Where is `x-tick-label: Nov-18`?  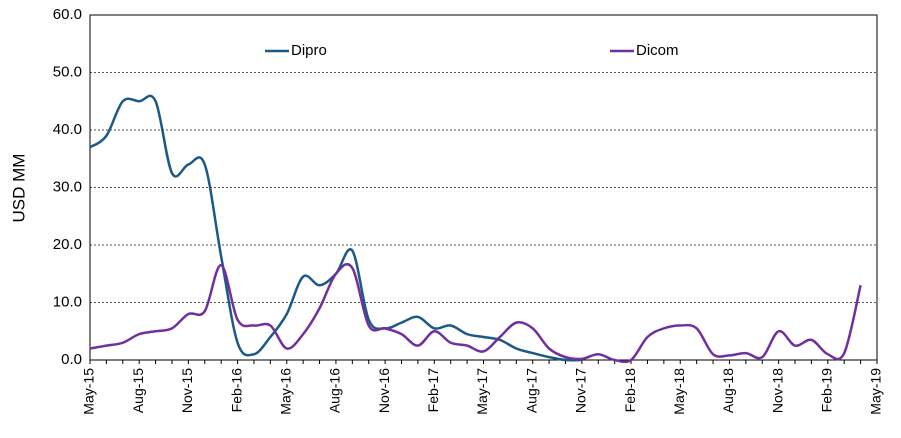 x-tick-label: Nov-18 is located at coordinates (777, 390).